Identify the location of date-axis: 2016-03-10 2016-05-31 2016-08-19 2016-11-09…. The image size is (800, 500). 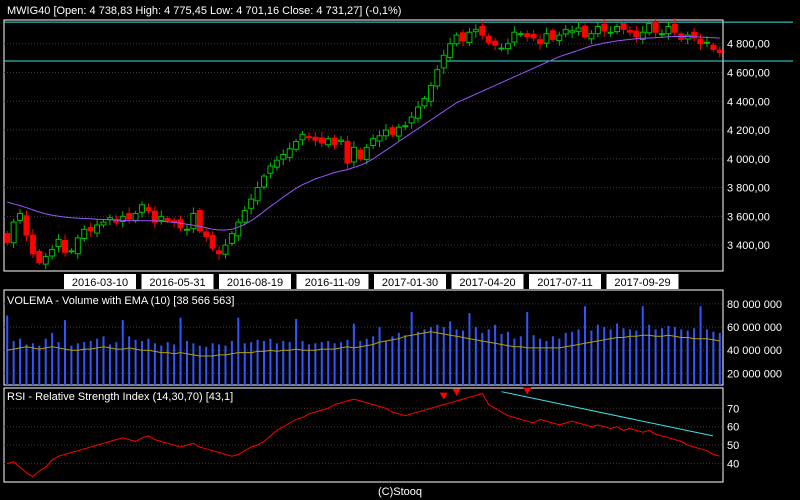
(371, 281).